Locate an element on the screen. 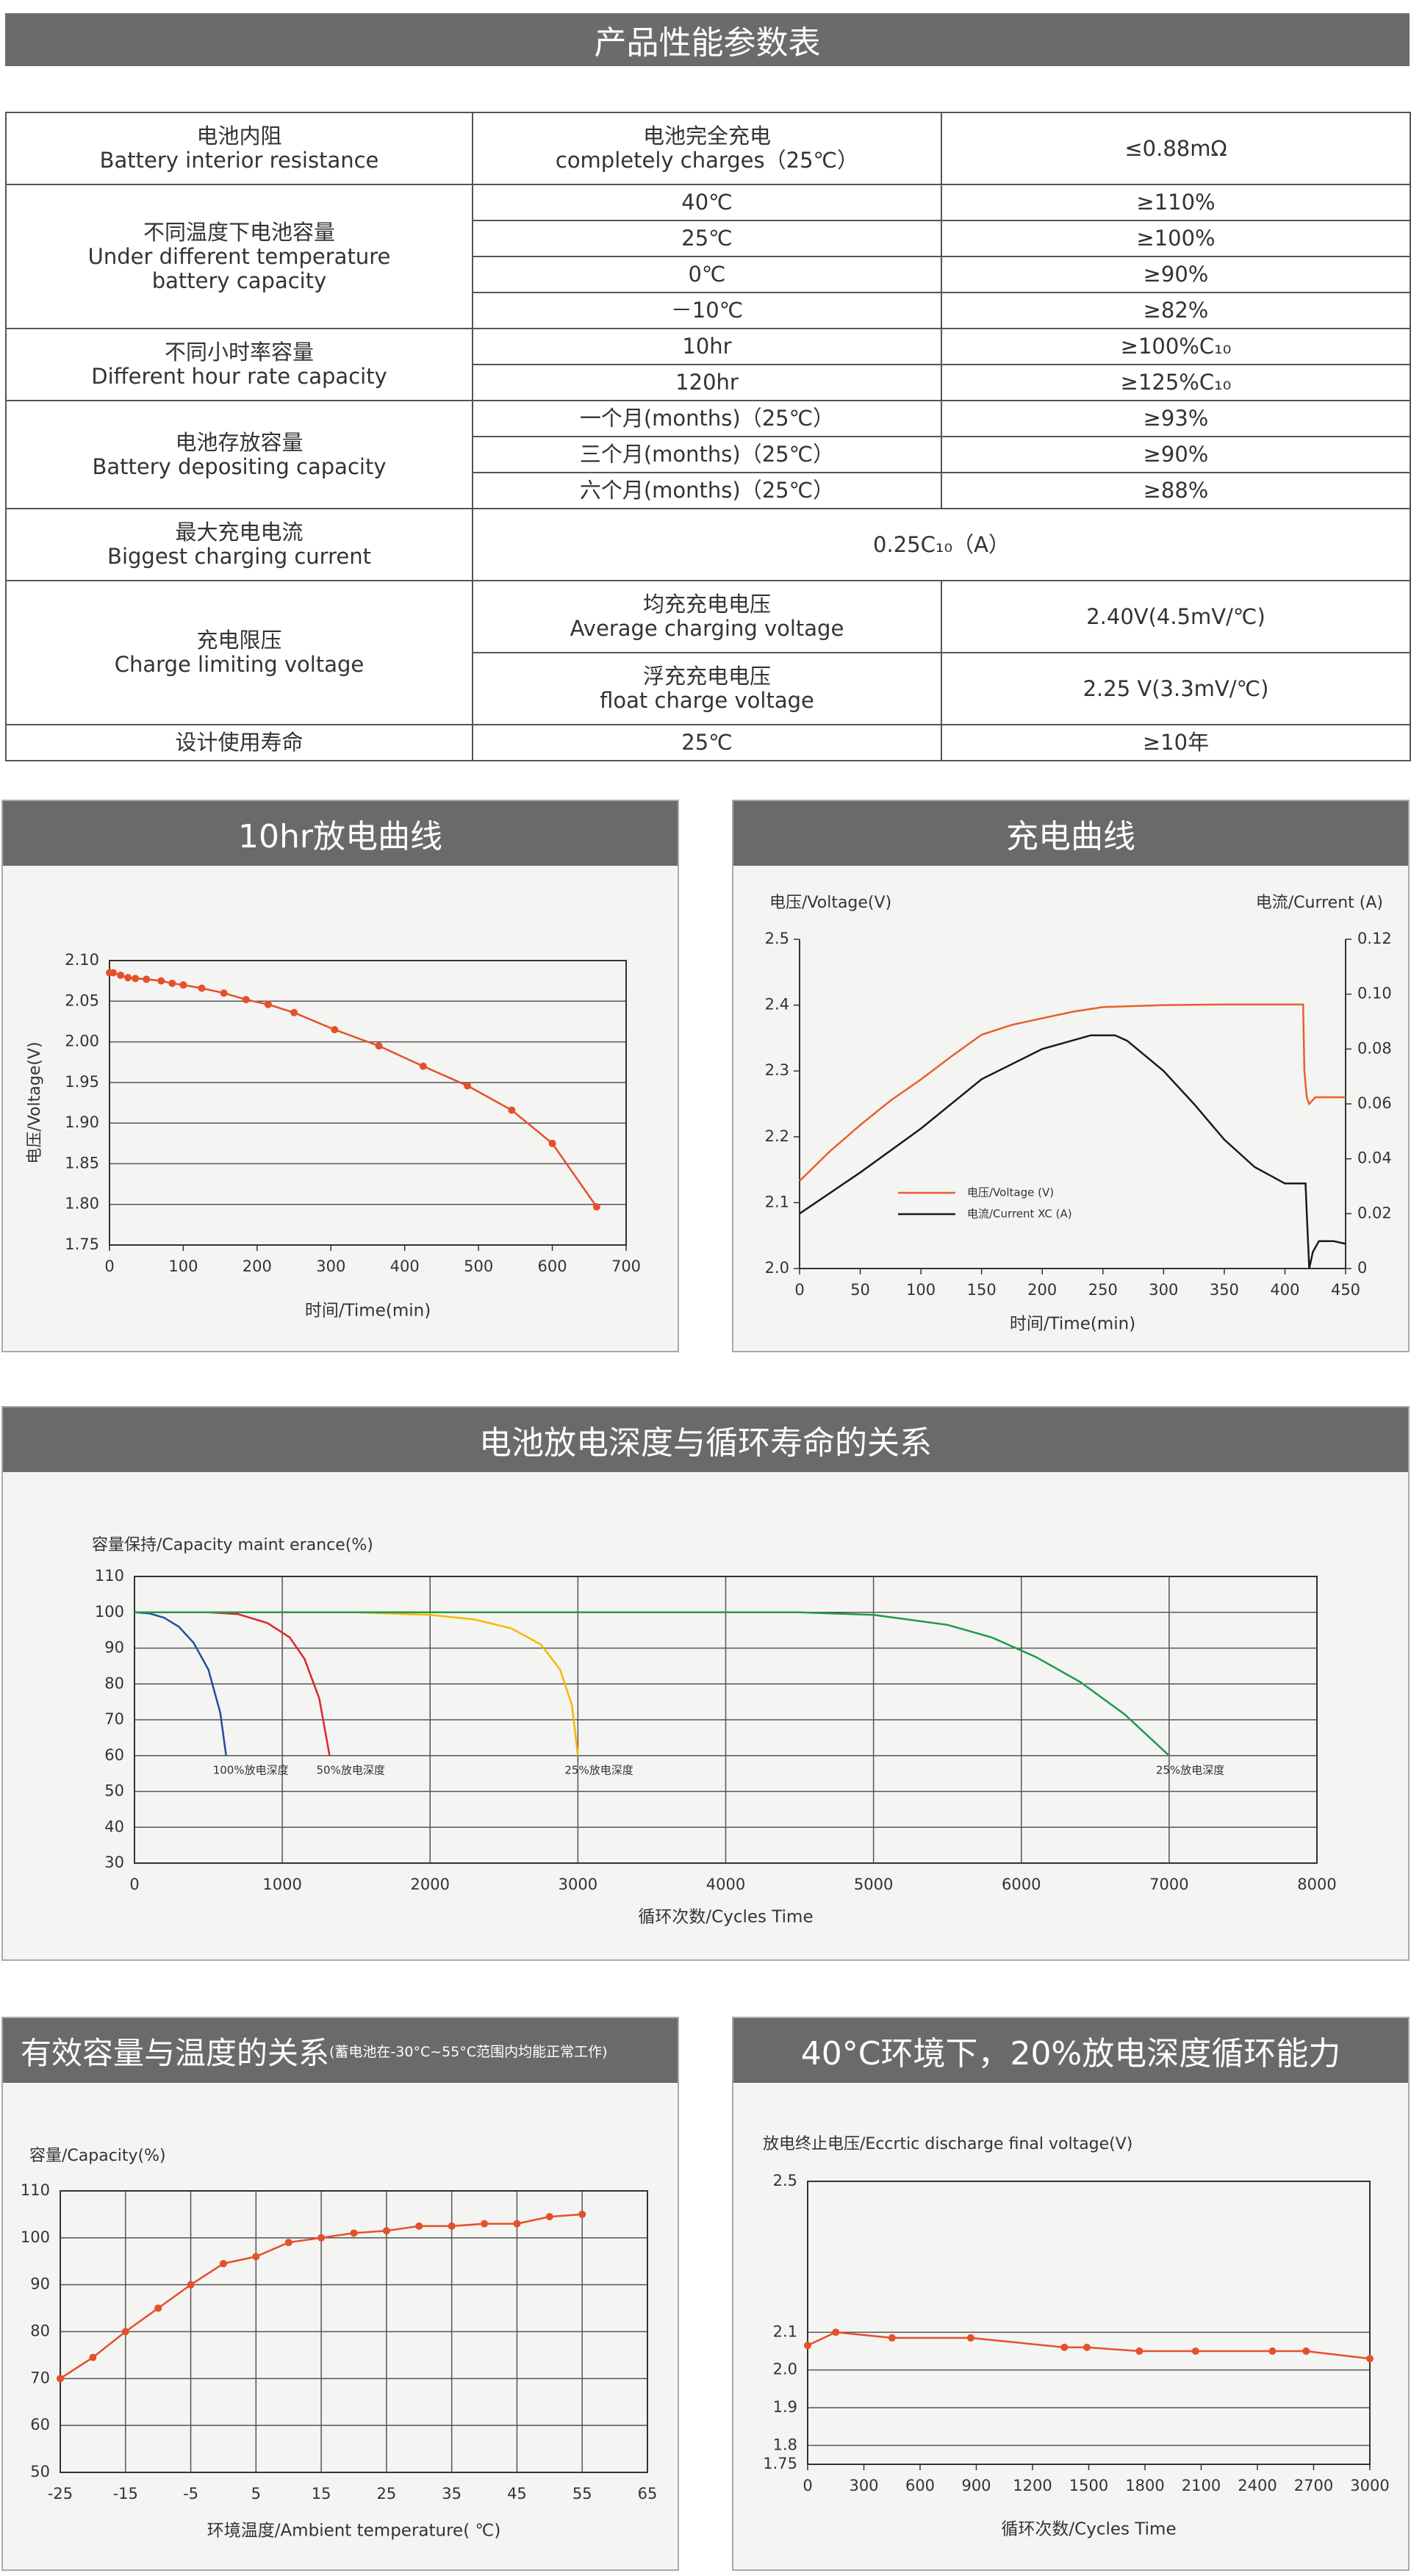  y2-tick-label: 0.02 is located at coordinates (1374, 1212).